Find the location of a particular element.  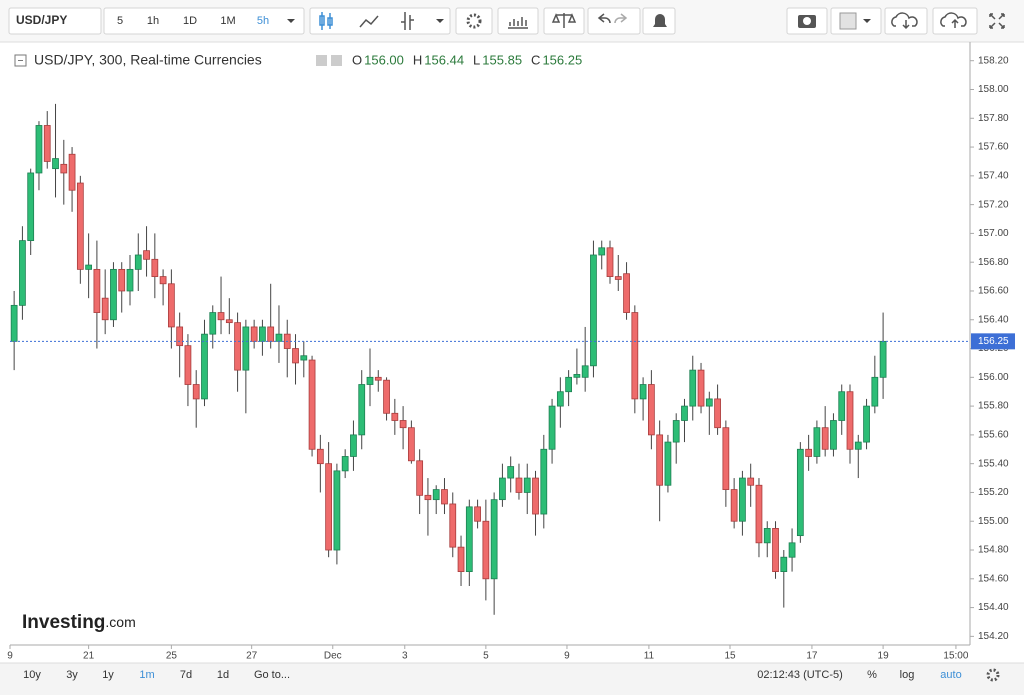

last-price-label: 156.25 is located at coordinates (993, 341).